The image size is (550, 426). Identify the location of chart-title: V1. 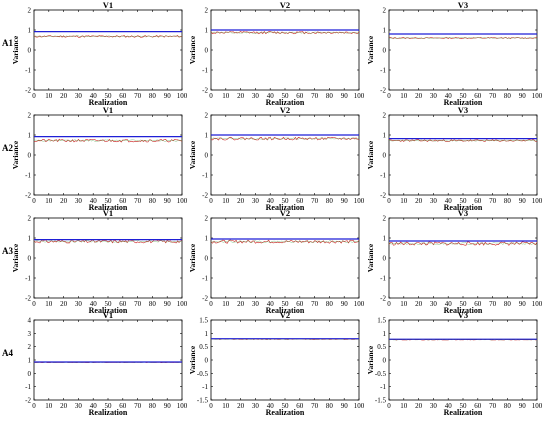
(108, 213).